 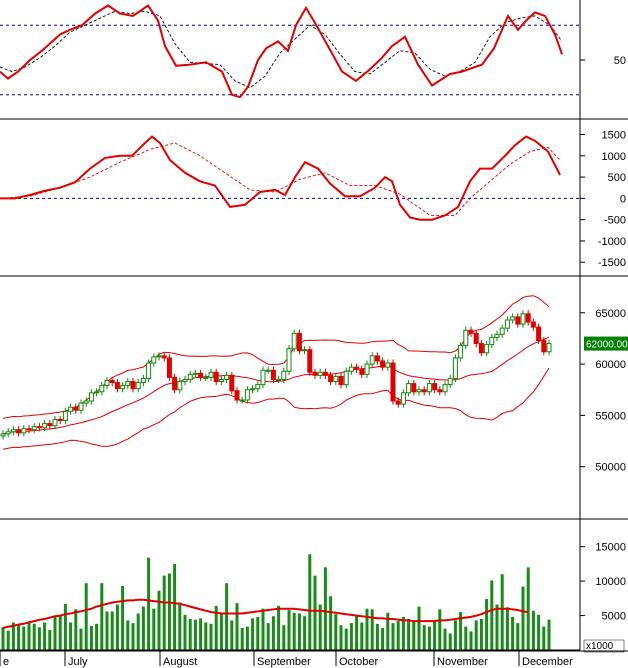 What do you see at coordinates (614, 617) in the screenshot?
I see `y-tick-label: 5000` at bounding box center [614, 617].